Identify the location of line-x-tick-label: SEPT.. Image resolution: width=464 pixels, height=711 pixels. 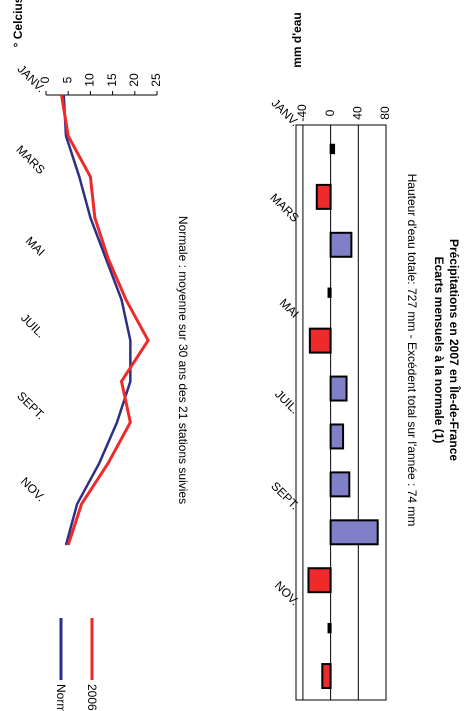
(30, 405).